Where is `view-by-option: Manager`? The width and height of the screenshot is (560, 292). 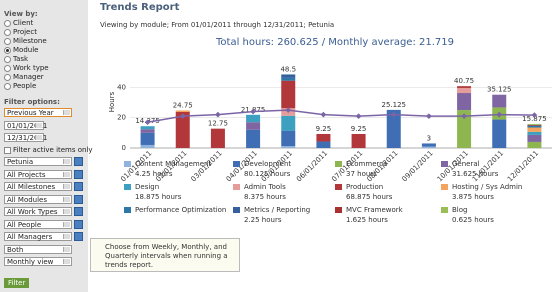
view-by-option: Manager is located at coordinates (24, 77).